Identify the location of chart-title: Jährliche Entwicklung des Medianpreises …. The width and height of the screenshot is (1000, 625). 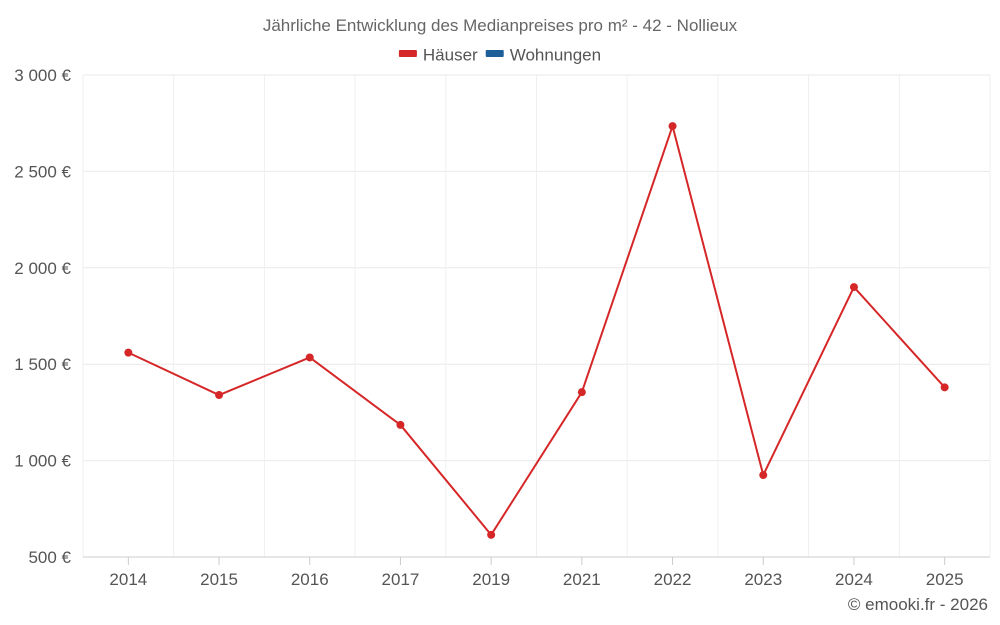
(500, 25).